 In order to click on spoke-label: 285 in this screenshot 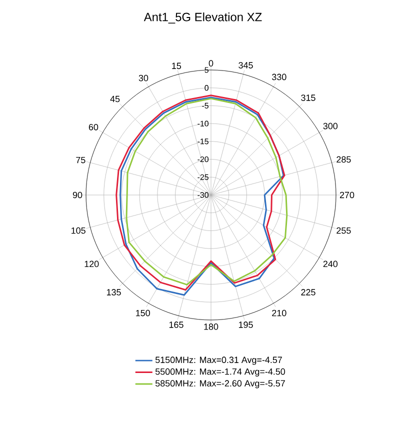, I will do `click(343, 159)`.